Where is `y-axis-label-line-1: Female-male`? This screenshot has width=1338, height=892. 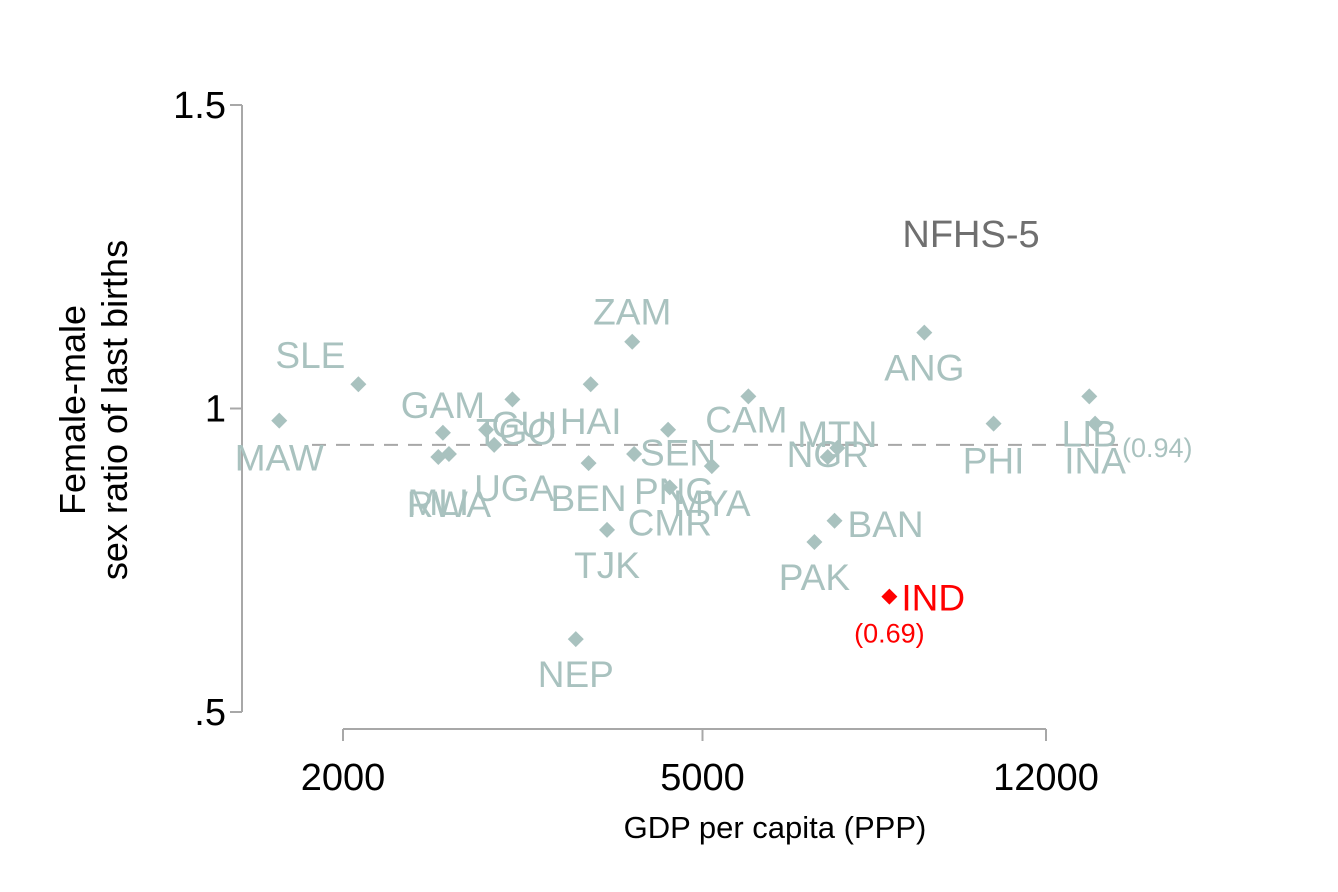 y-axis-label-line-1: Female-male is located at coordinates (72, 410).